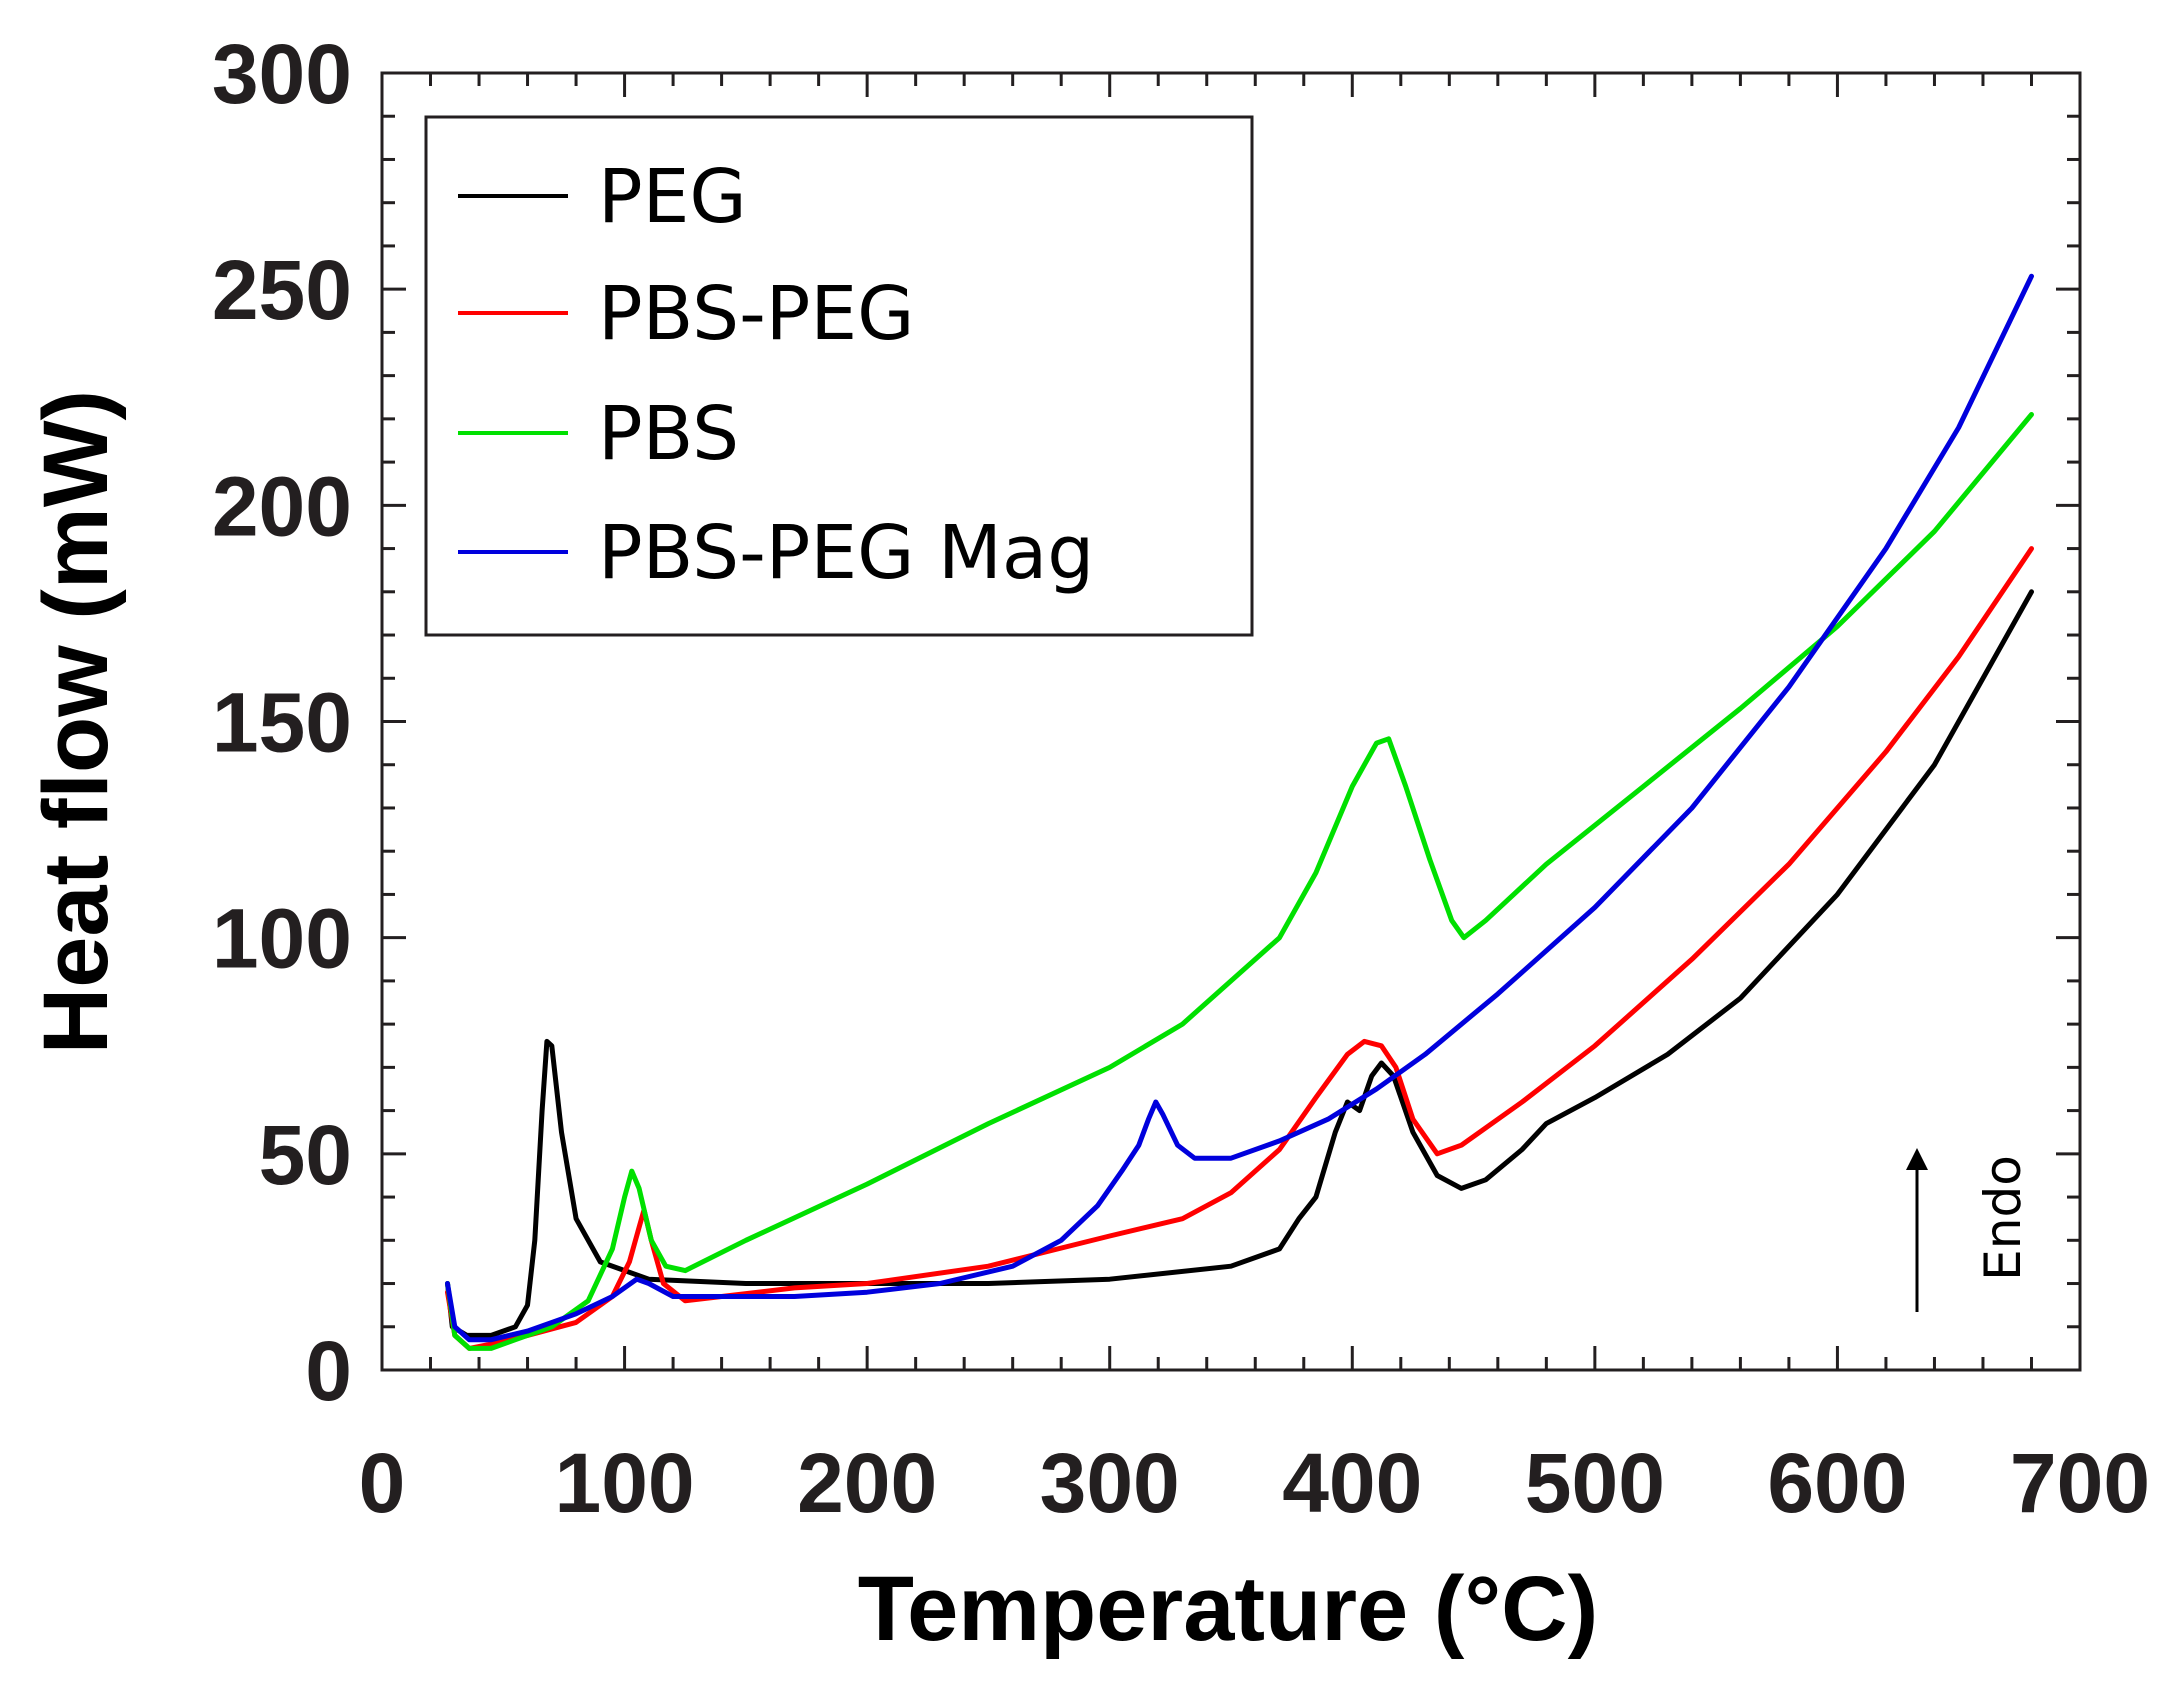 This screenshot has width=2169, height=1696. What do you see at coordinates (282, 74) in the screenshot?
I see `y-tick-label: 300` at bounding box center [282, 74].